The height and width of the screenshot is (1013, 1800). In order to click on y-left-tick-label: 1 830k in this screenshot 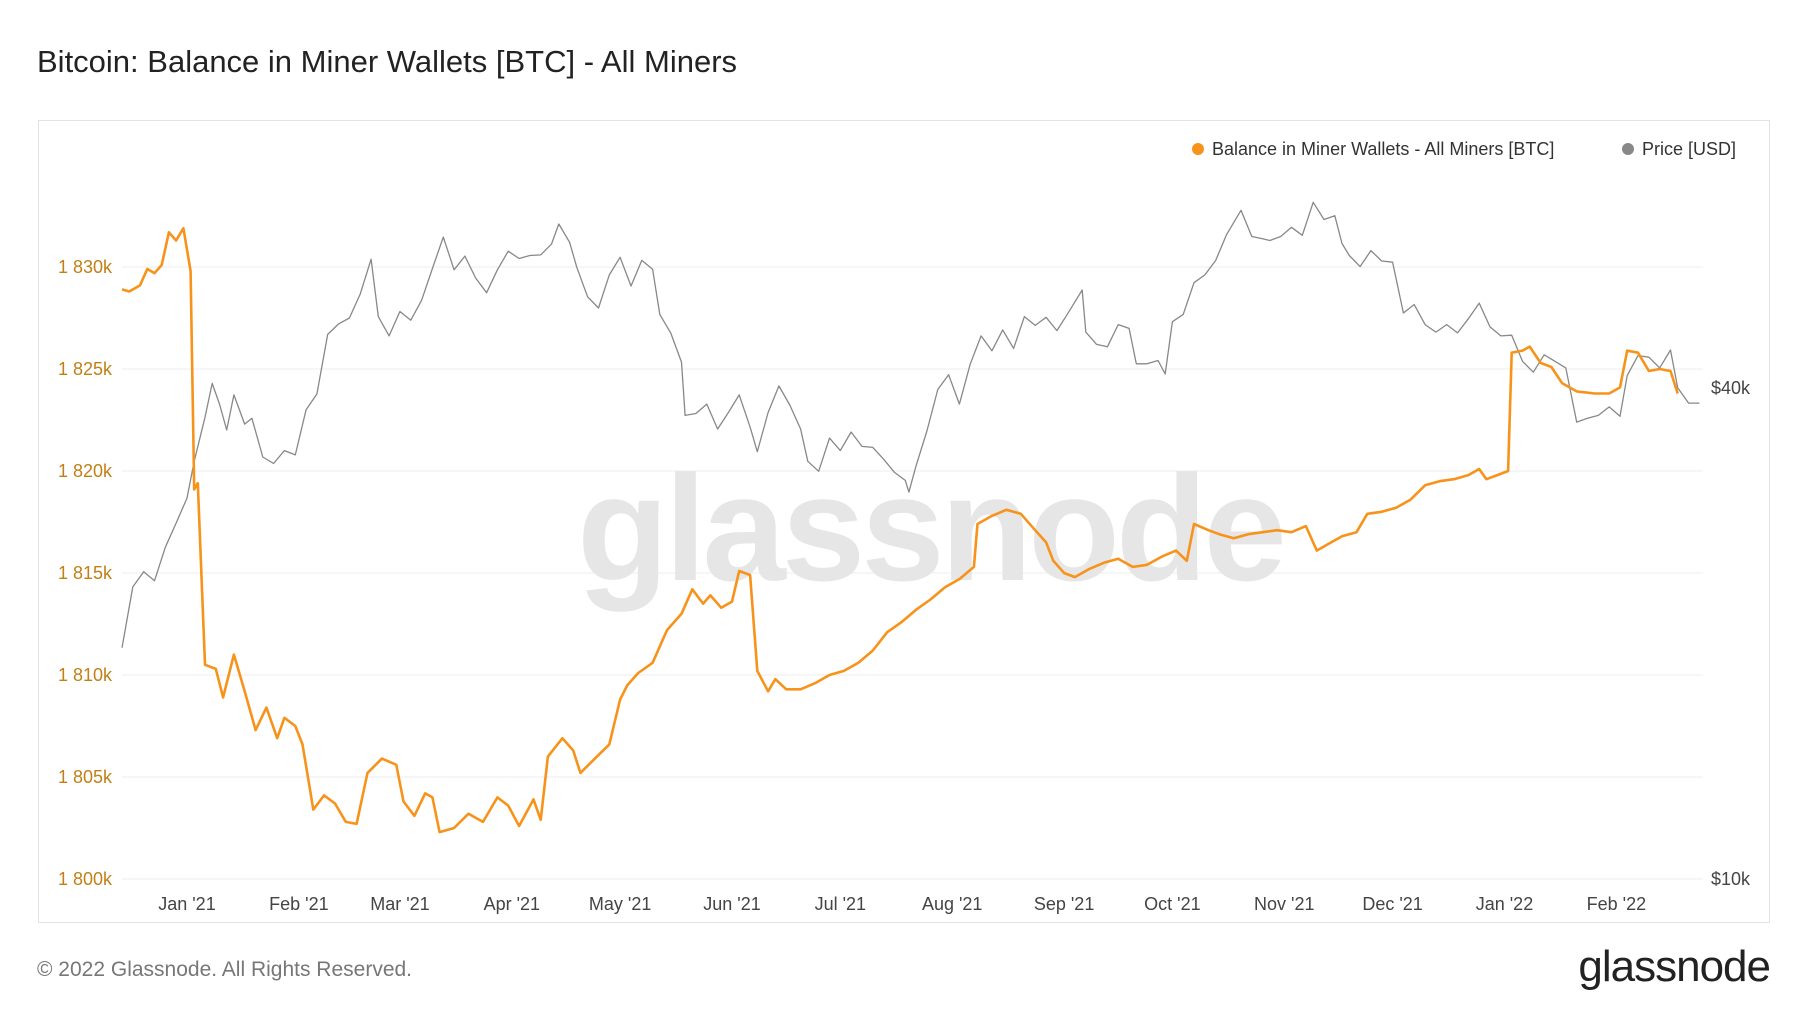, I will do `click(85, 267)`.